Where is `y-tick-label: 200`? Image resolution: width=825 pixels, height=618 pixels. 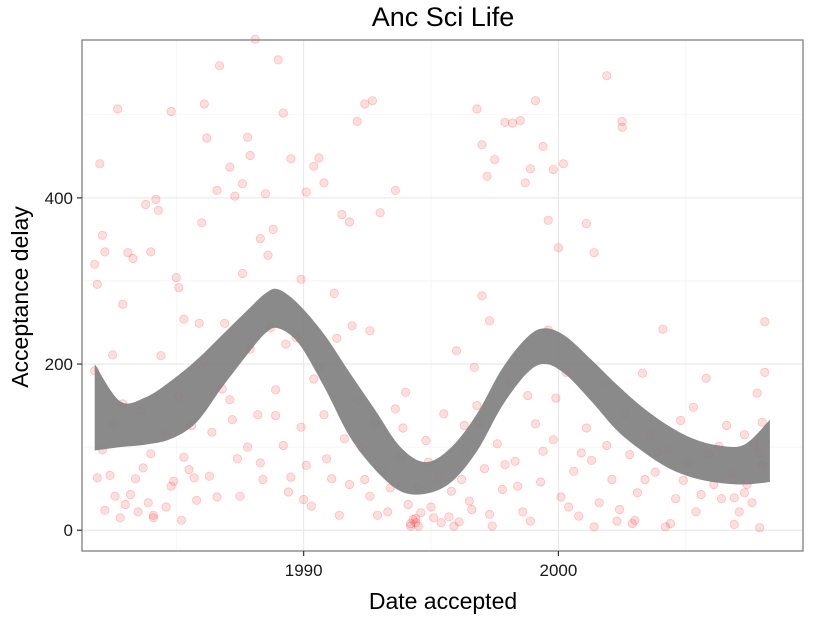
y-tick-label: 200 is located at coordinates (59, 364).